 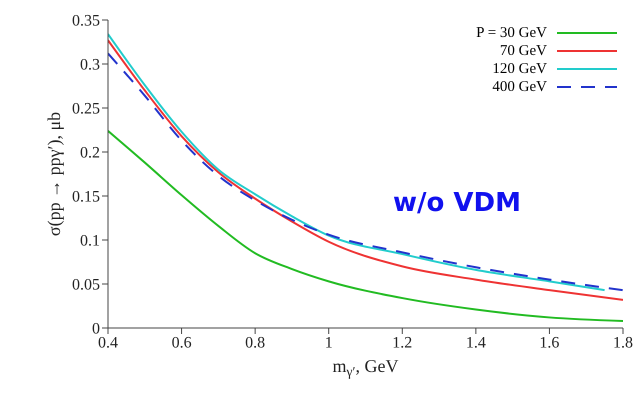 What do you see at coordinates (523, 51) in the screenshot?
I see `legend-label: 70 GeV` at bounding box center [523, 51].